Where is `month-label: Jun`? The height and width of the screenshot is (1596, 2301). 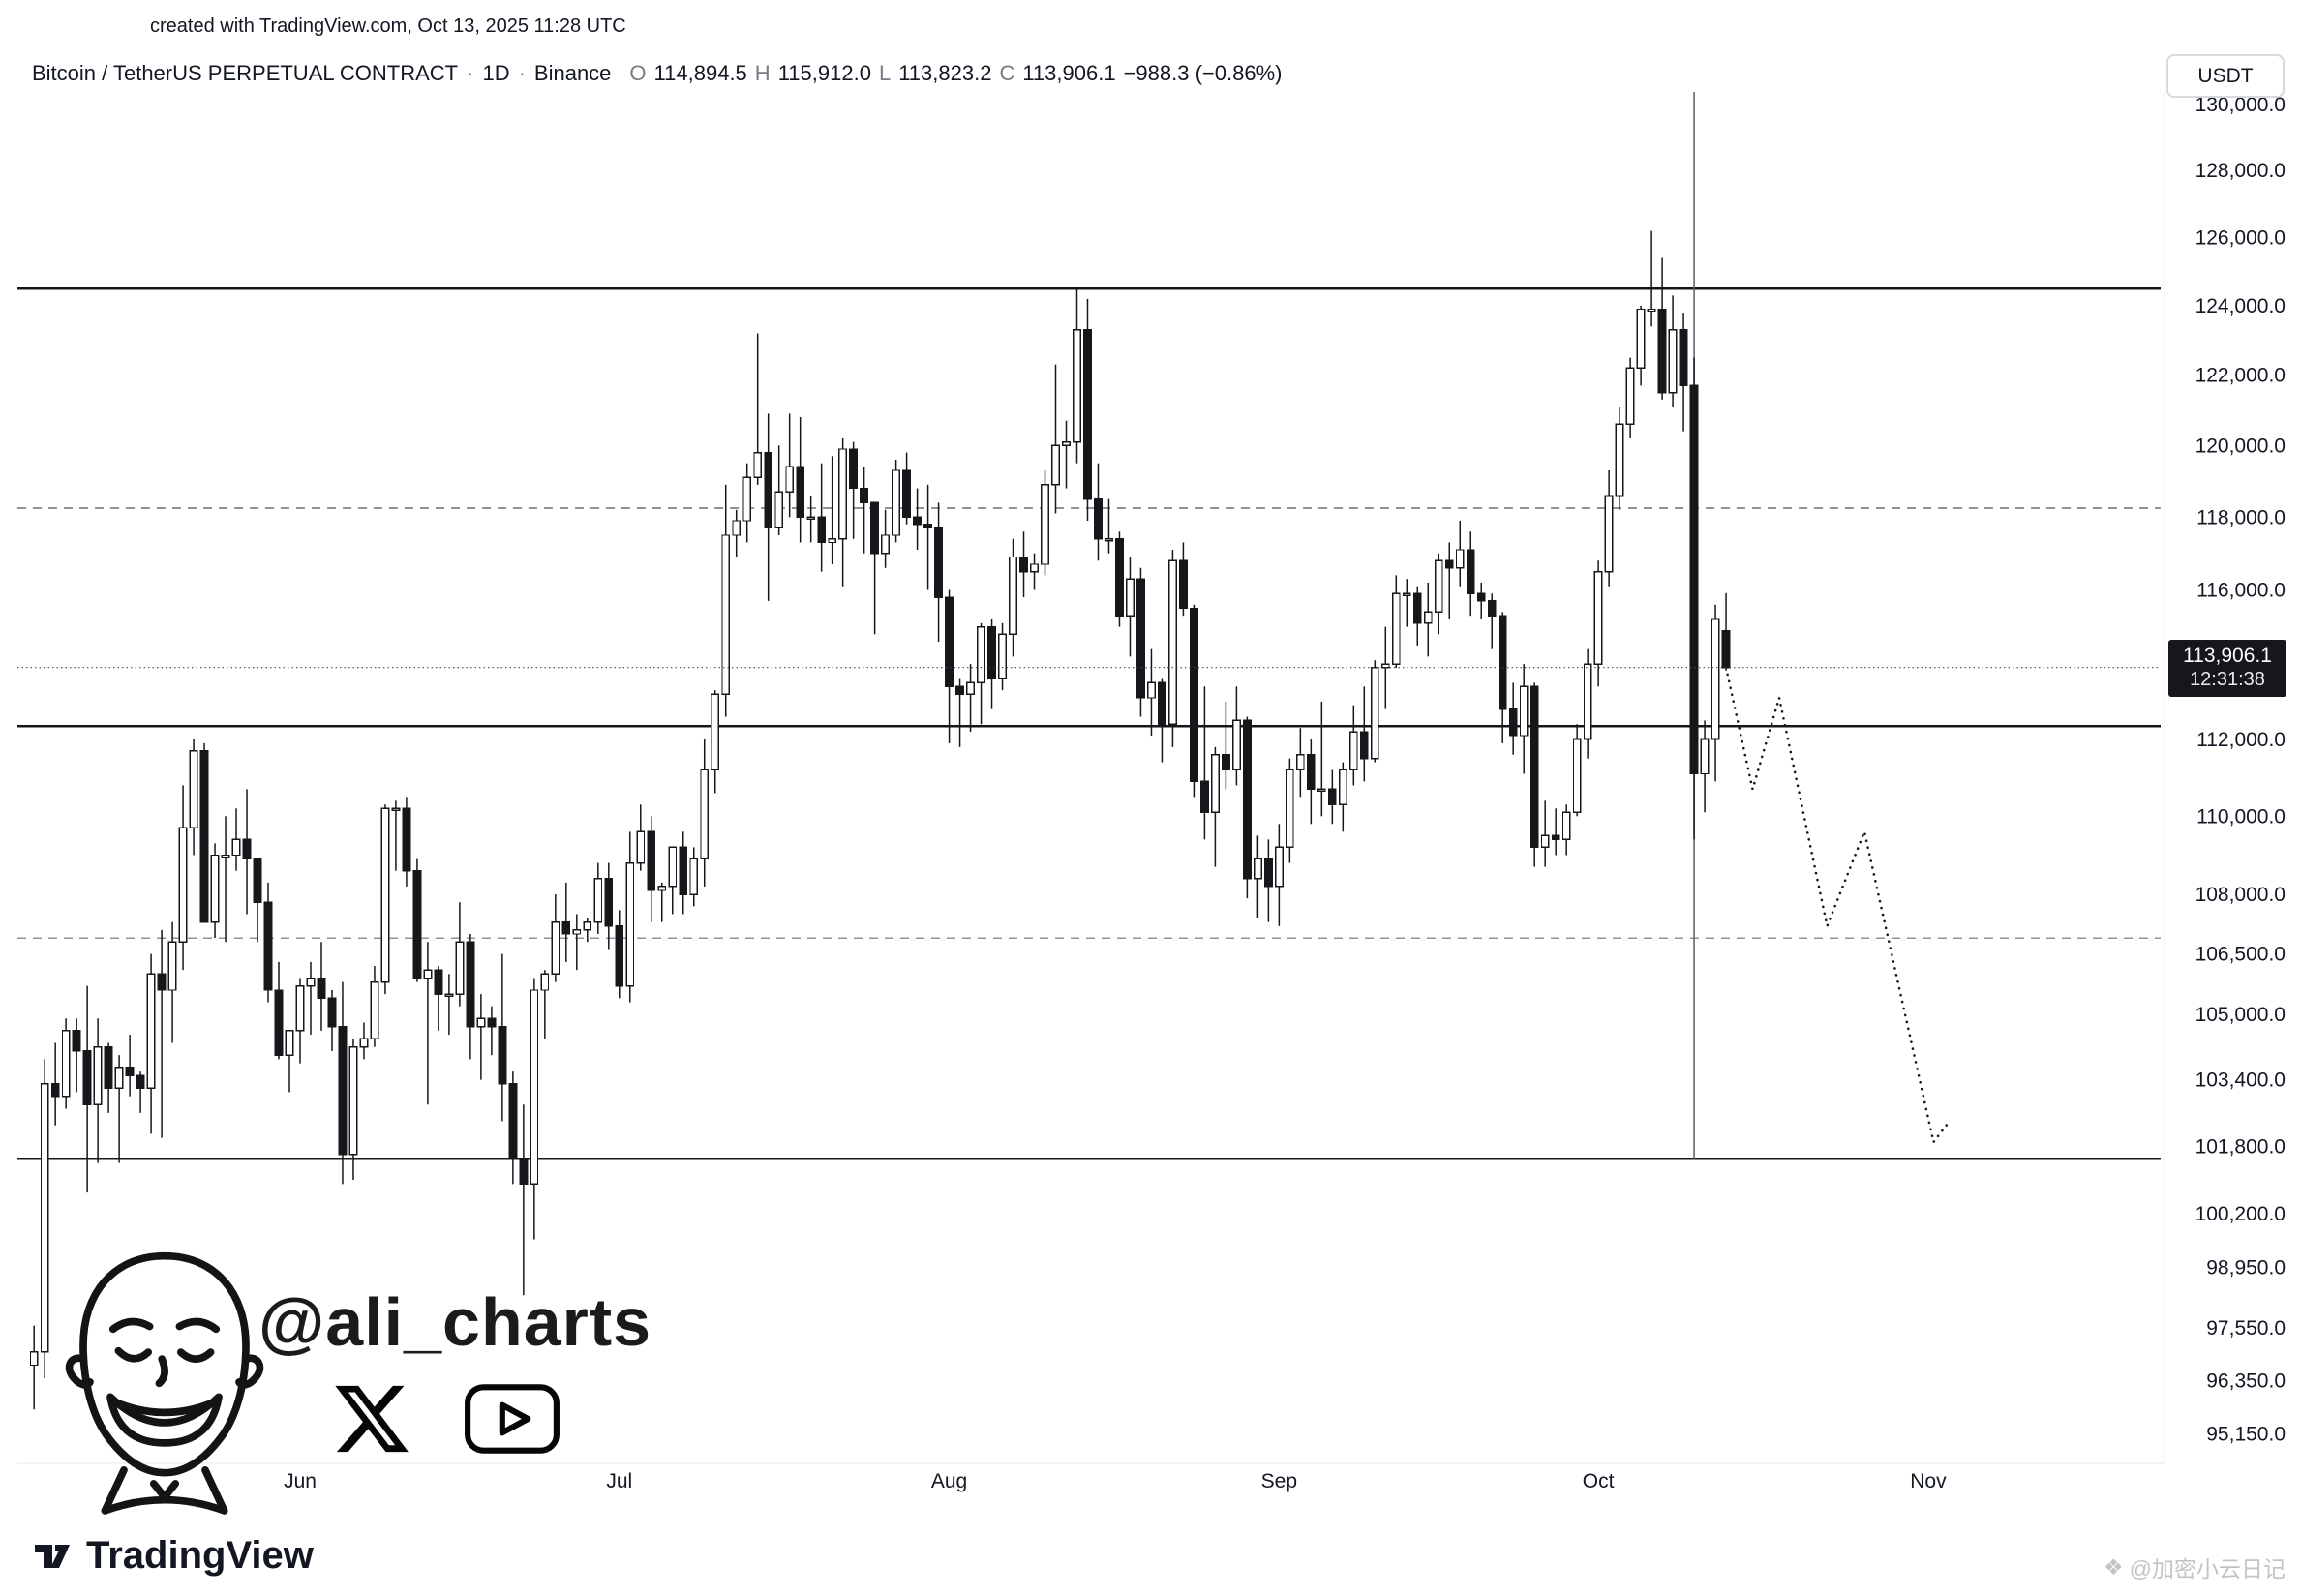
month-label: Jun is located at coordinates (300, 1481).